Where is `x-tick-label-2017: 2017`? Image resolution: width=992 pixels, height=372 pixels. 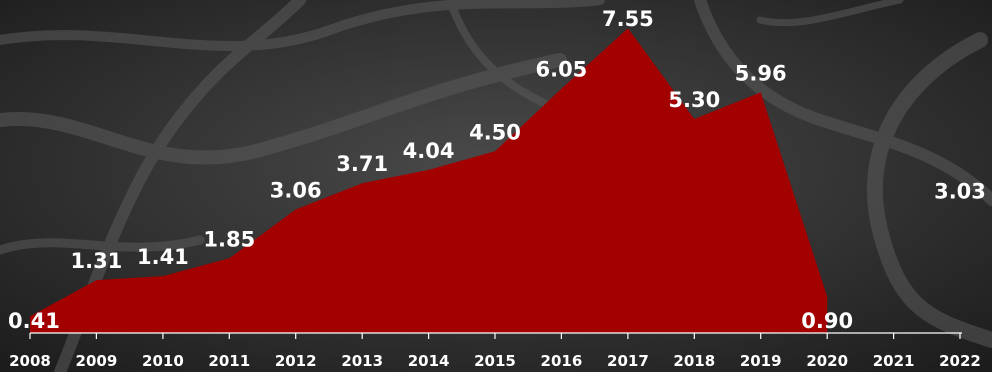
x-tick-label-2017: 2017 is located at coordinates (628, 361).